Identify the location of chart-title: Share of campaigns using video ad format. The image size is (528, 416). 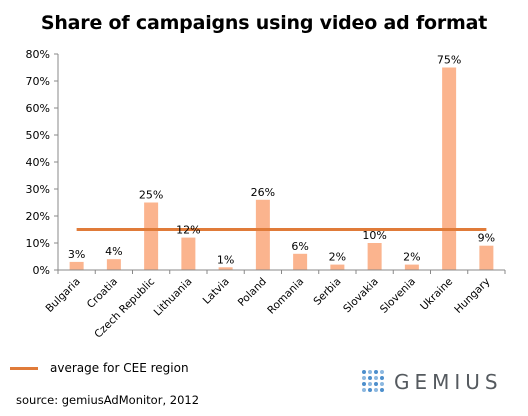
(264, 23).